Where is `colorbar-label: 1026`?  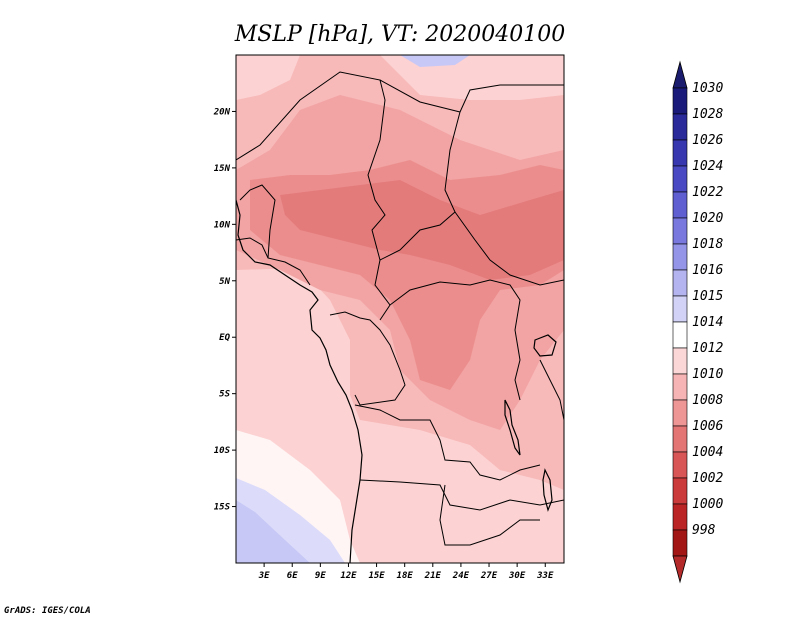 colorbar-label: 1026 is located at coordinates (707, 140).